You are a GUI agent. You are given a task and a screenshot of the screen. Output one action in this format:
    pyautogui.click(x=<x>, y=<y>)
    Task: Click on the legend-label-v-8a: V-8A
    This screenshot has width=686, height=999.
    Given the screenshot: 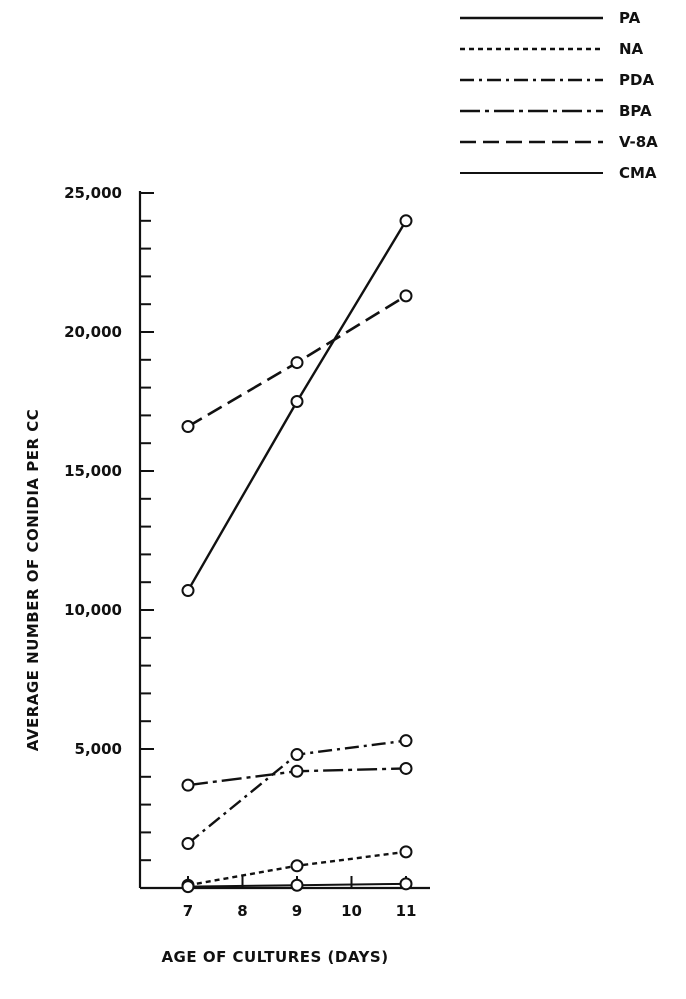 What is the action you would take?
    pyautogui.click(x=638, y=142)
    